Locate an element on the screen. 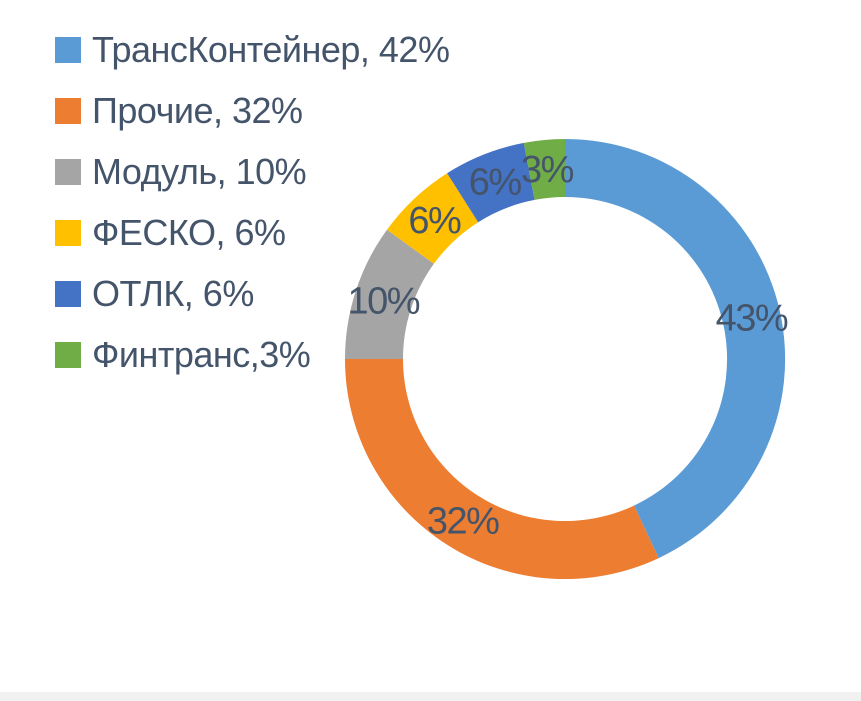 The height and width of the screenshot is (701, 861). legend-swatch-transcontainer is located at coordinates (68, 49).